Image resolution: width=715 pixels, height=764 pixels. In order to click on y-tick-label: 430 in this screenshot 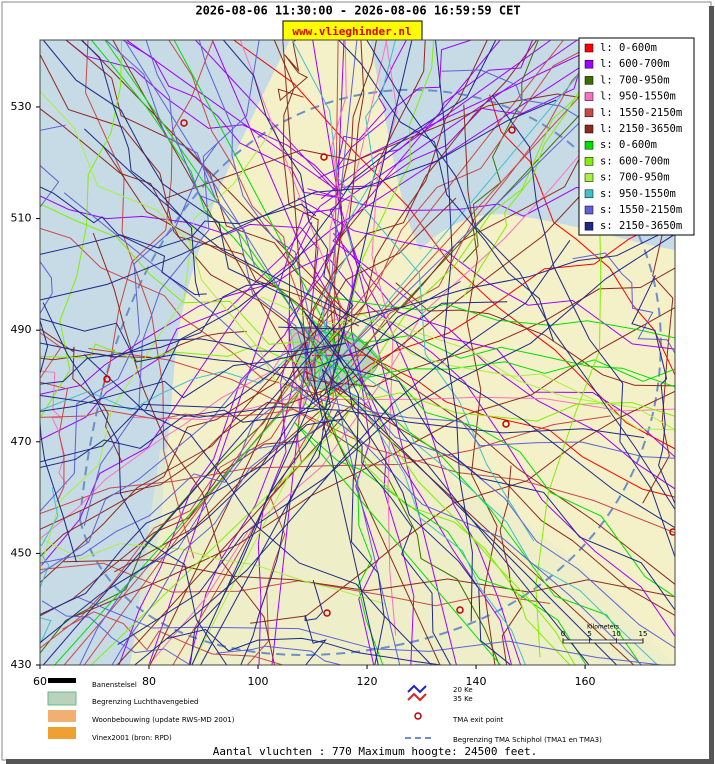, I will do `click(21, 664)`.